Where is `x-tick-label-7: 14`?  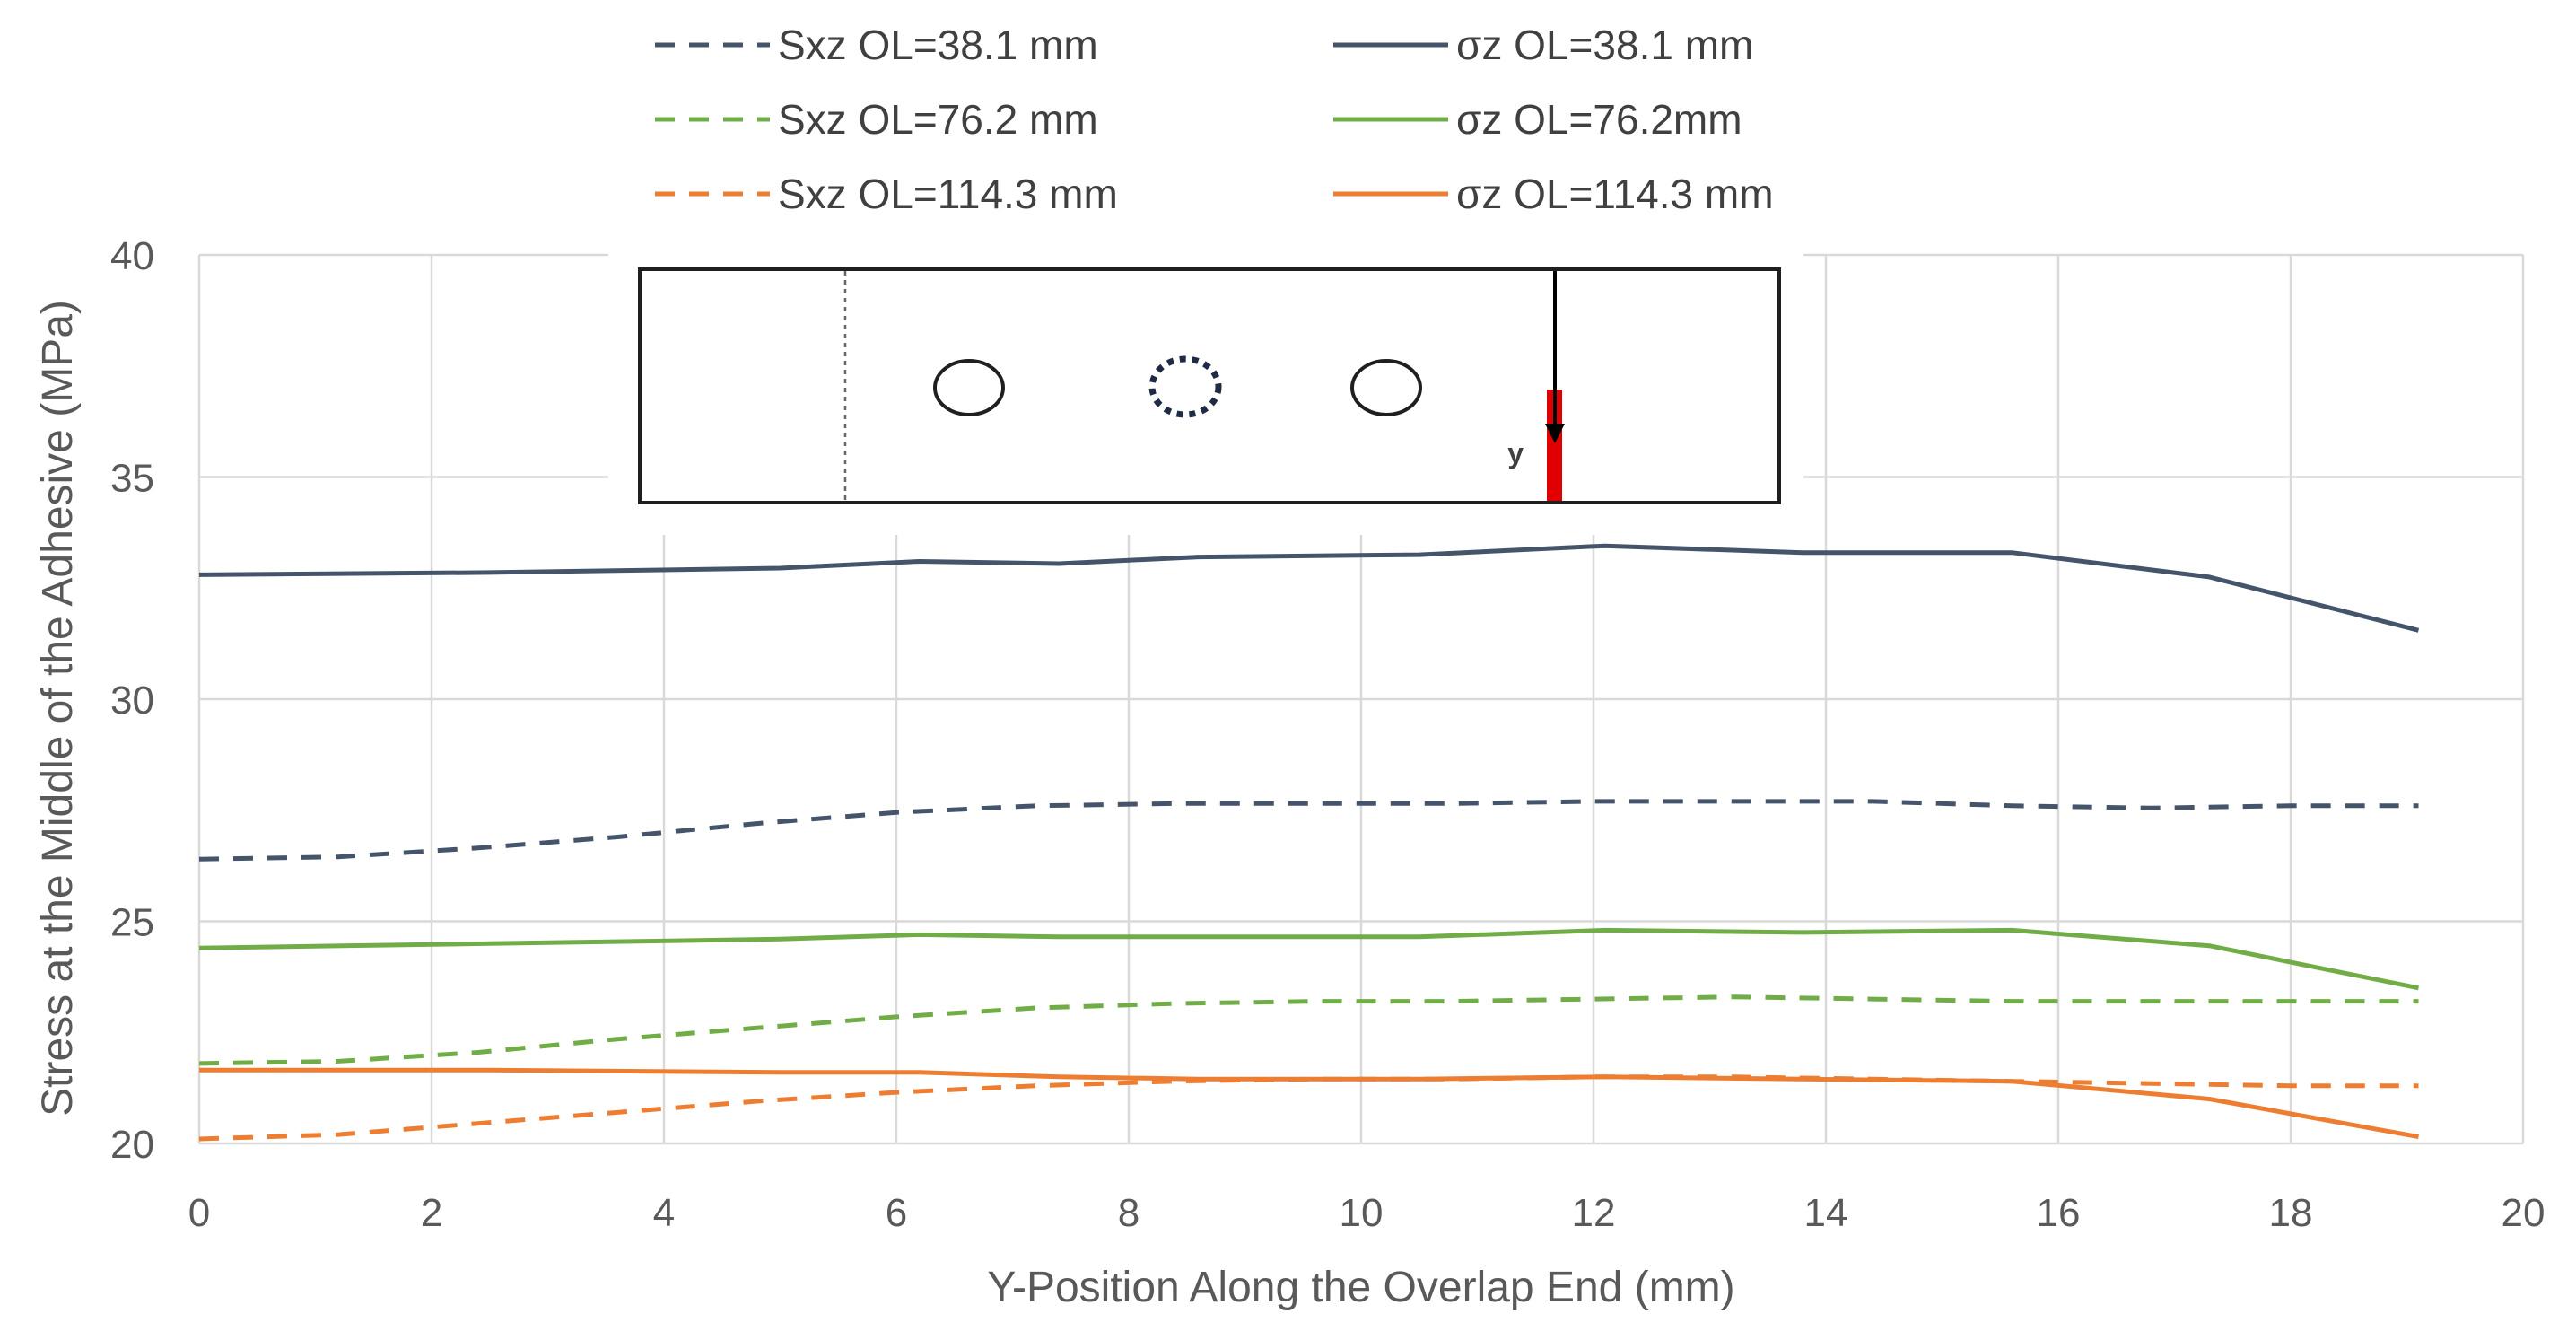
x-tick-label-7: 14 is located at coordinates (1826, 1213).